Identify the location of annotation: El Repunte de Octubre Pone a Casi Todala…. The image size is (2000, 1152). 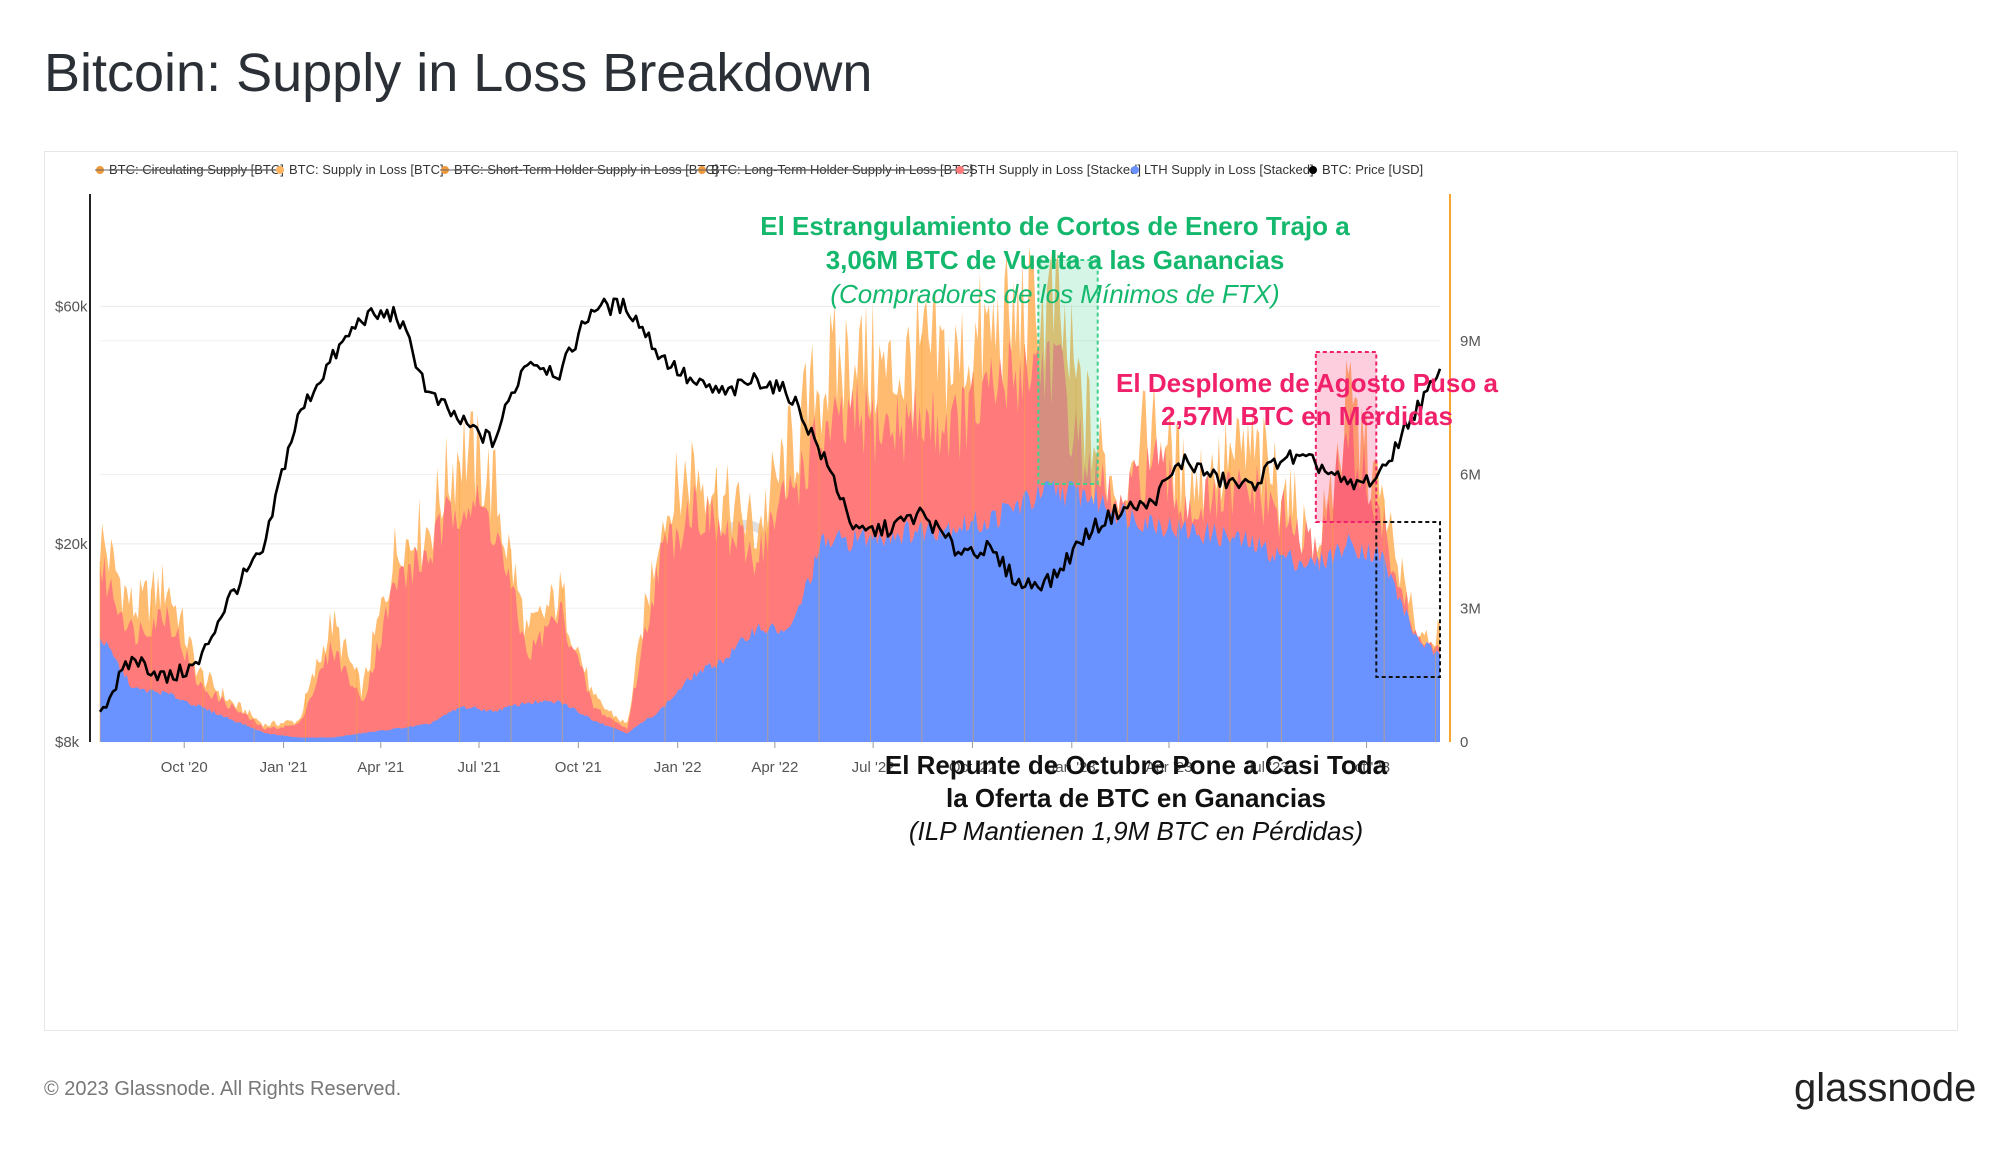
(1136, 798).